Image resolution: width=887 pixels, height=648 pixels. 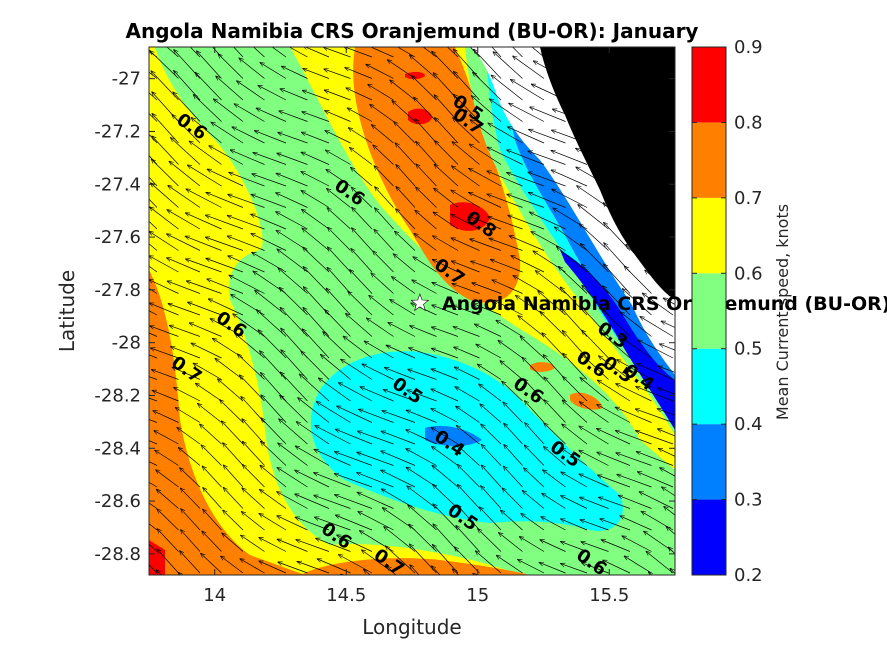 I want to click on colorbar-segment, so click(x=709, y=462).